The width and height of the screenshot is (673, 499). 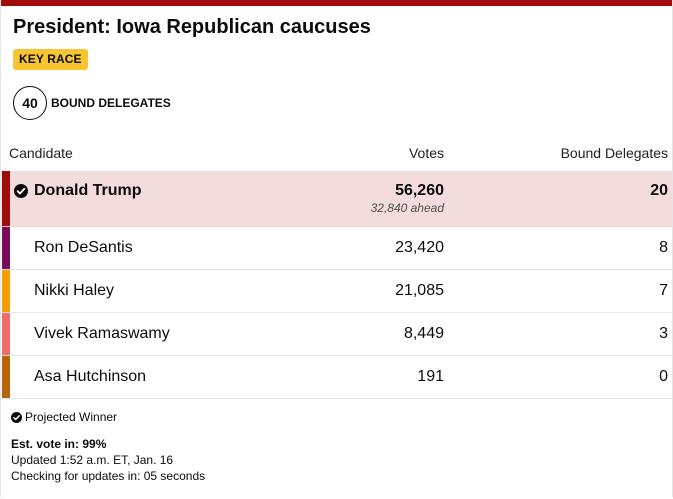 I want to click on header-bound-delegates: Bound Delegates, so click(x=614, y=153).